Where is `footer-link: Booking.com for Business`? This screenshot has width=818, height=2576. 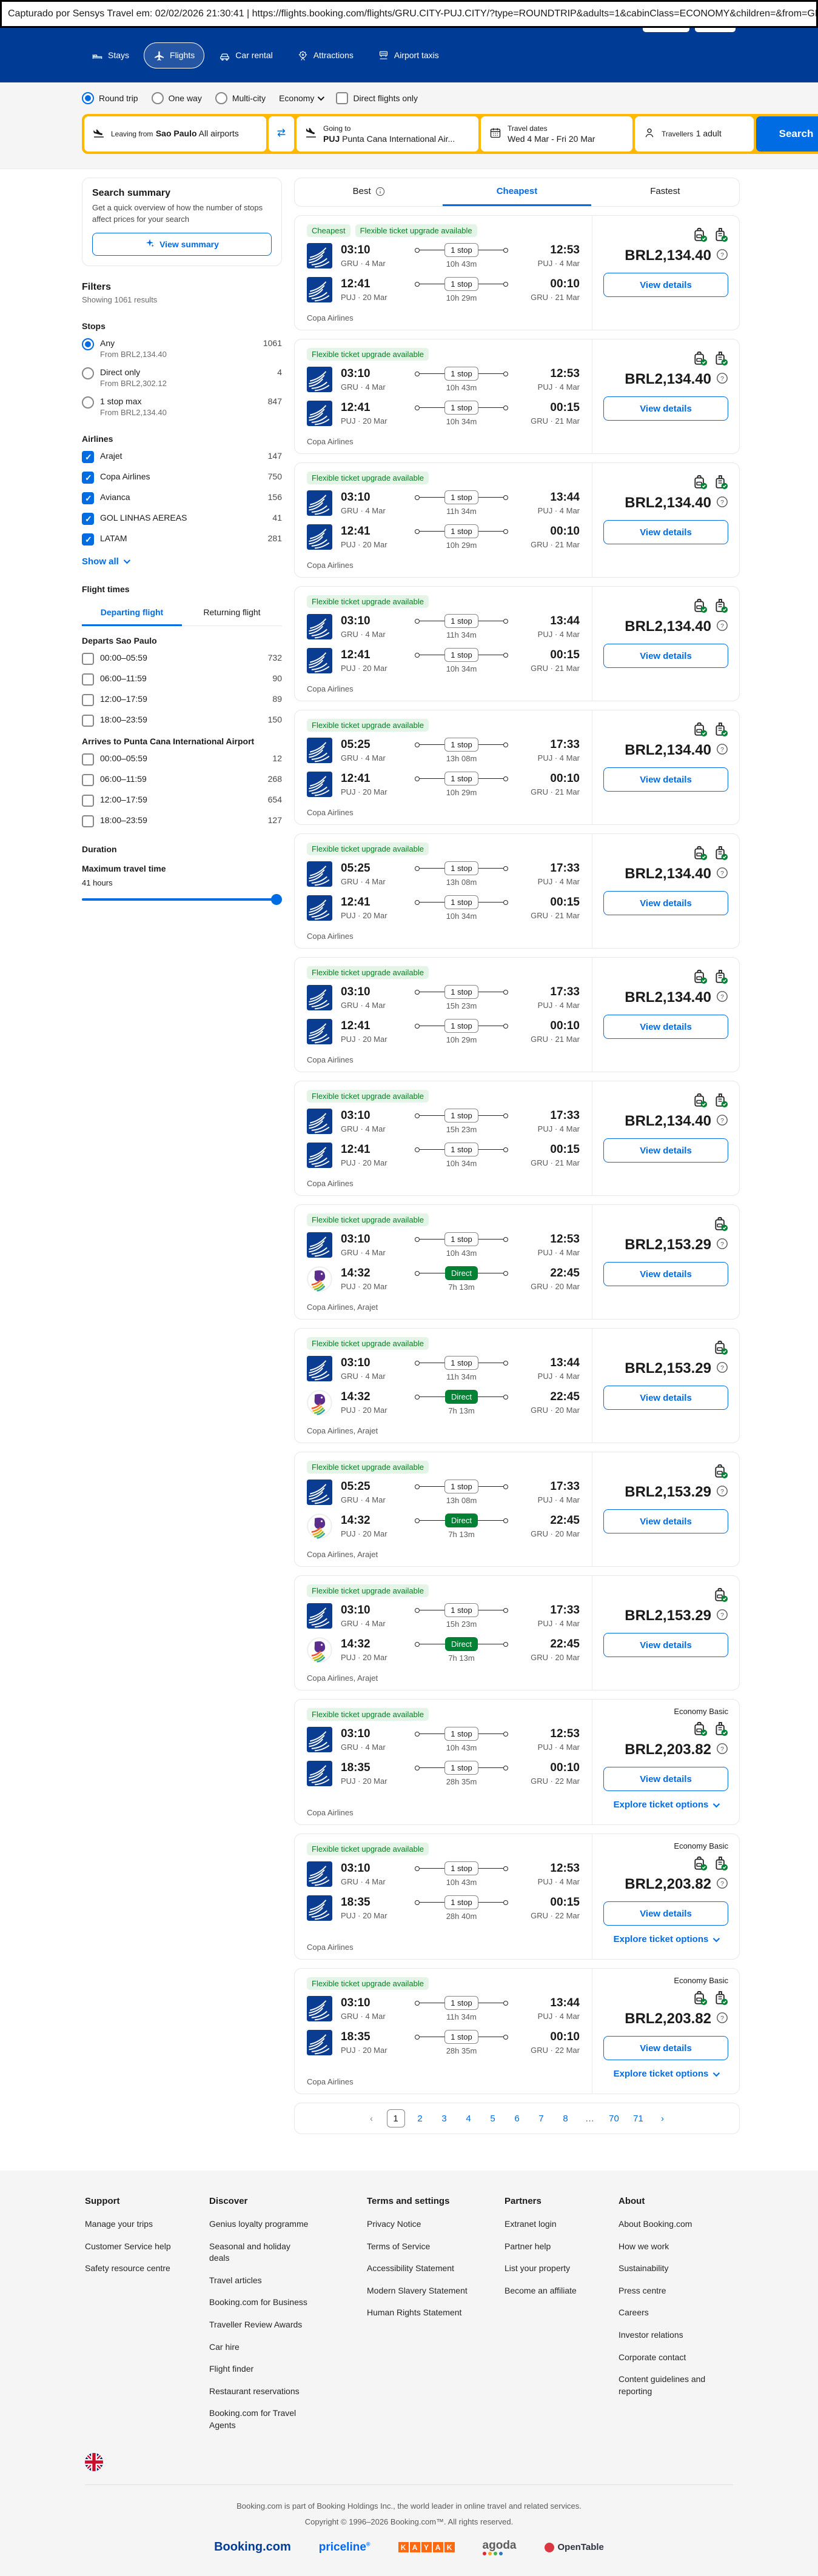 footer-link: Booking.com for Business is located at coordinates (258, 2302).